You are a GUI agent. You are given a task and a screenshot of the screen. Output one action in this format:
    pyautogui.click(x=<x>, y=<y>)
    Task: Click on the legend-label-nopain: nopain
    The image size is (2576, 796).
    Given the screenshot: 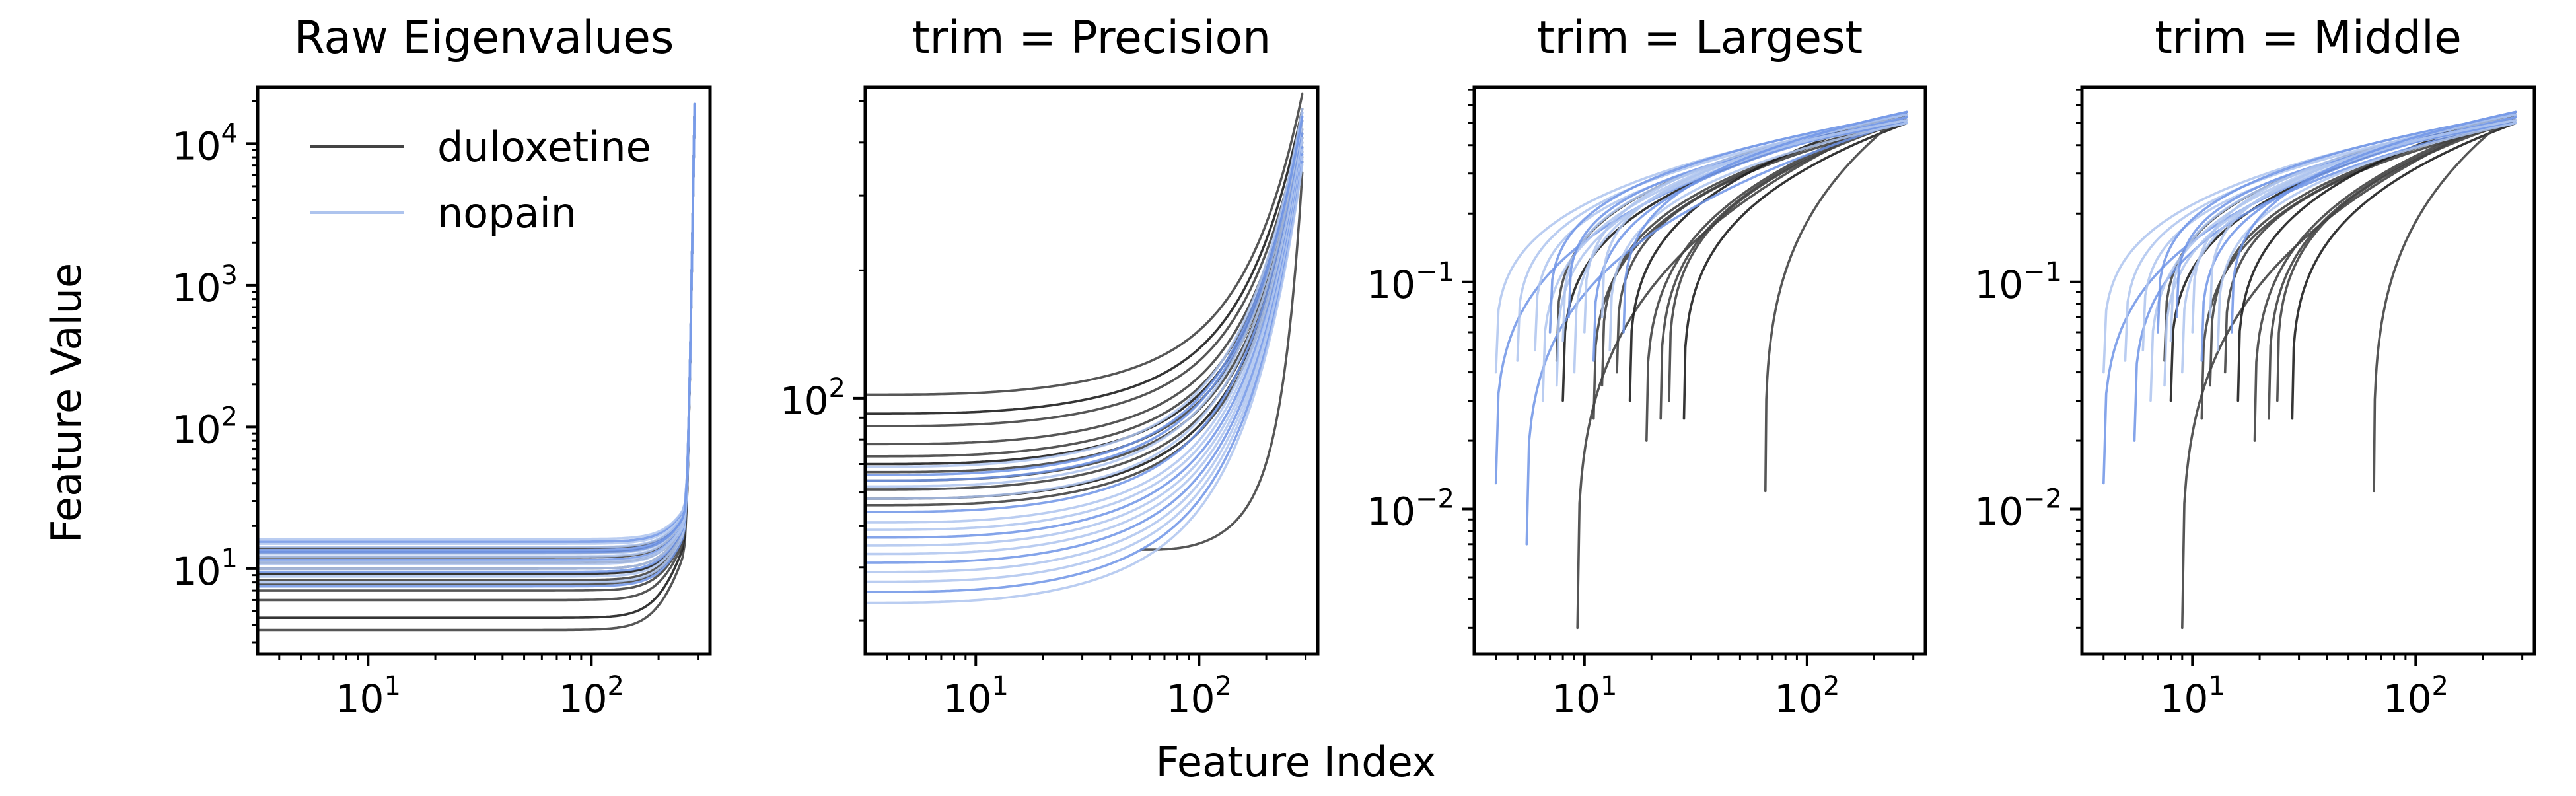 What is the action you would take?
    pyautogui.click(x=507, y=213)
    